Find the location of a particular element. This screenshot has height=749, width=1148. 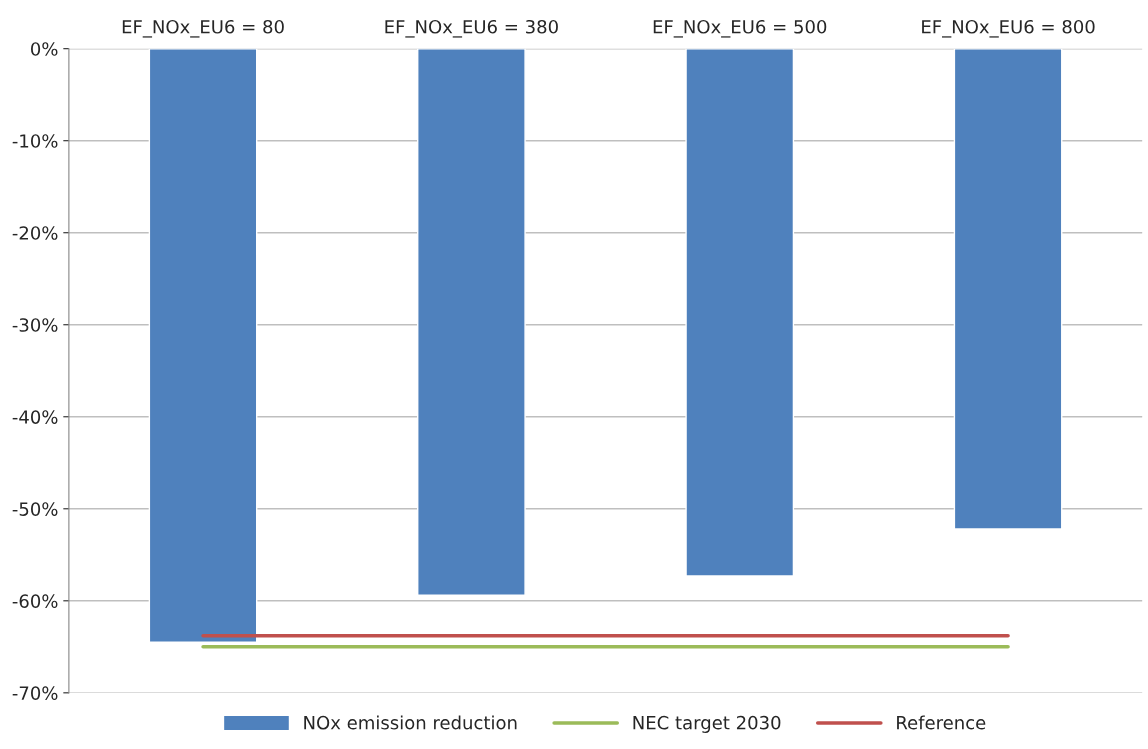

legend-label: NOx emission reduction is located at coordinates (410, 722).